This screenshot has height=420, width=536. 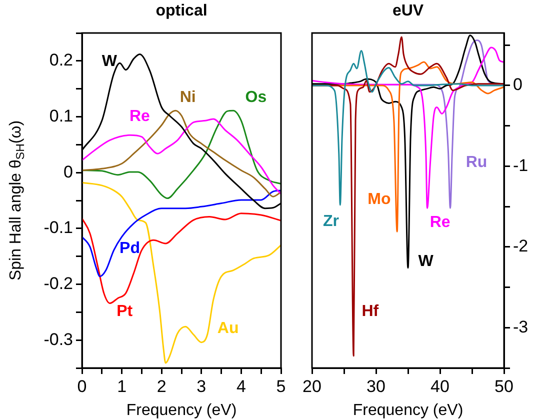 I want to click on x-tick-label: 30, so click(x=376, y=386).